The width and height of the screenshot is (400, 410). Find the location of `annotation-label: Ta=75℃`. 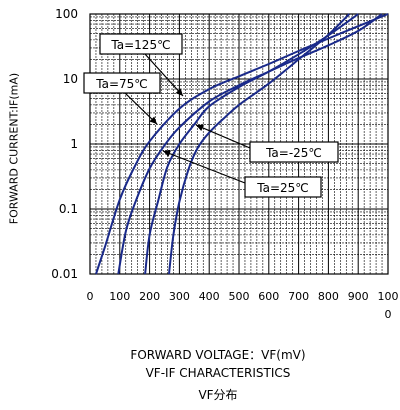

annotation-label: Ta=75℃ is located at coordinates (121, 84).